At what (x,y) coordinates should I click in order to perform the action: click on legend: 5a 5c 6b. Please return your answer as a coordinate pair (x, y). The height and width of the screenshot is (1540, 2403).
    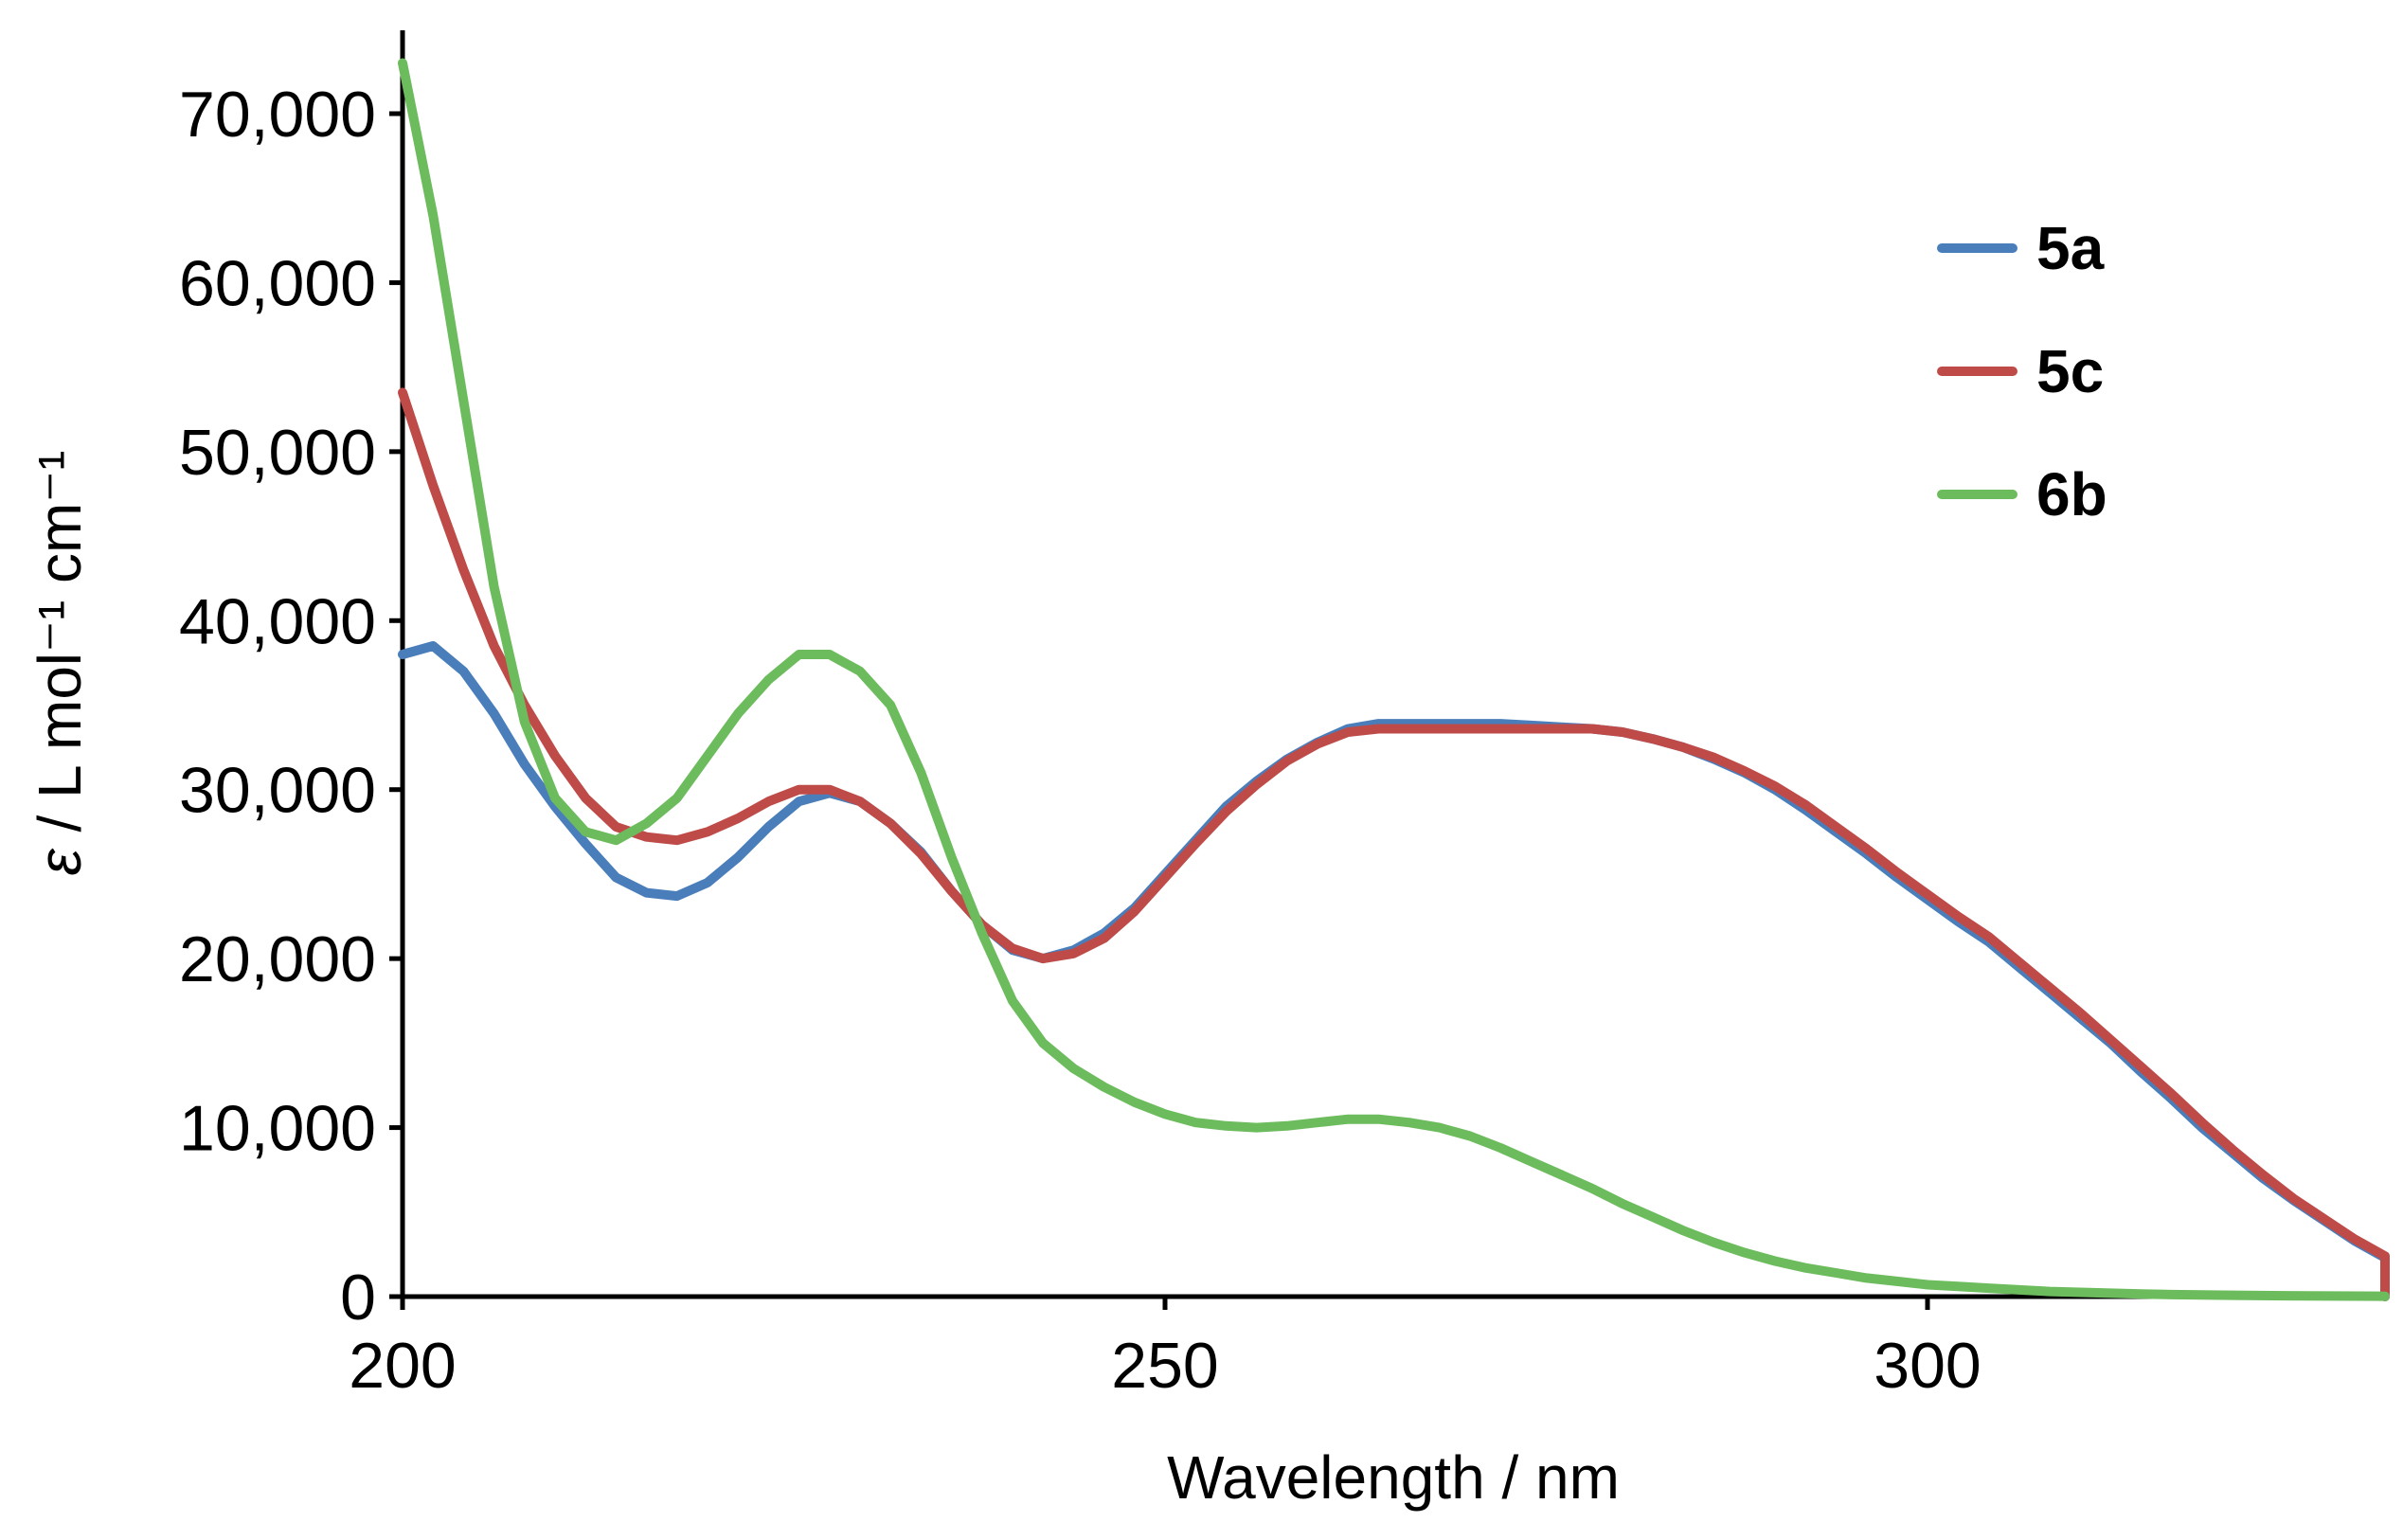
    Looking at the image, I should click on (2022, 371).